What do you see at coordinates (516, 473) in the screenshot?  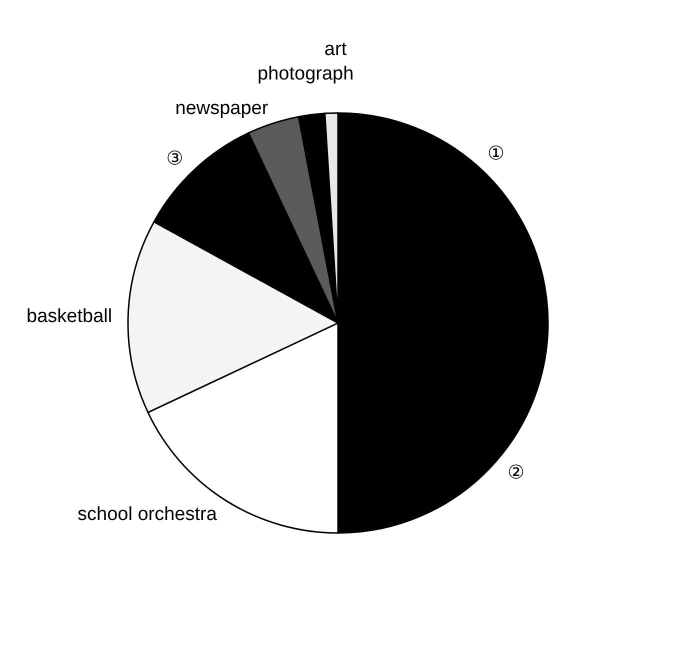 I see `slice-label: ②` at bounding box center [516, 473].